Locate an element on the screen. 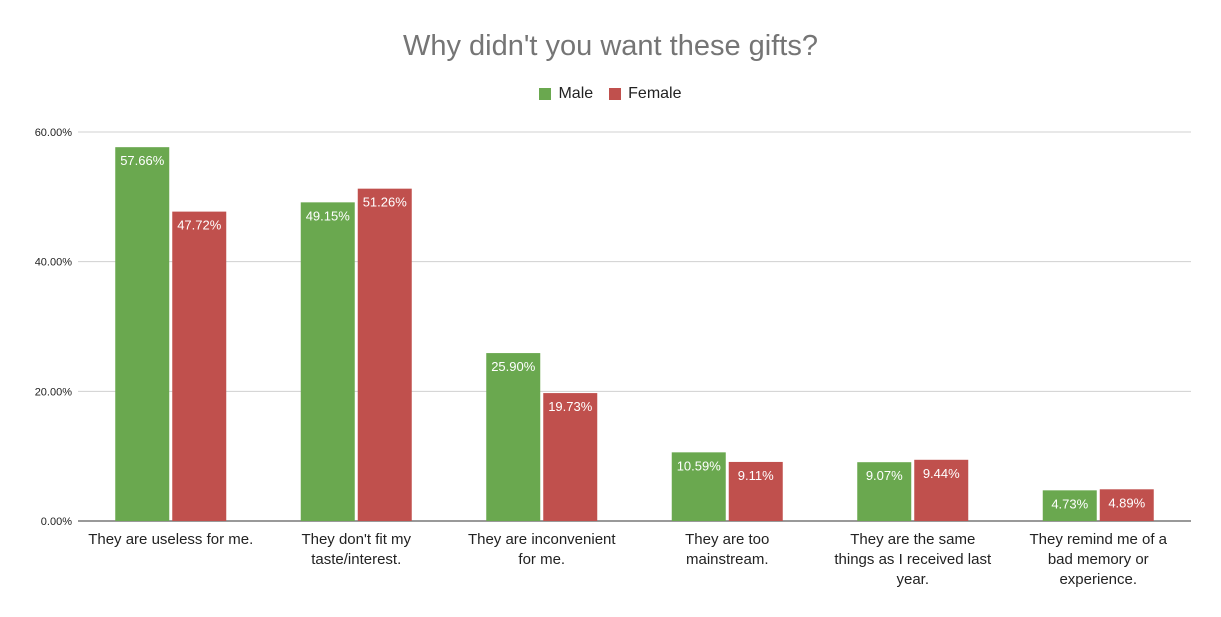  y-tick-label: 60.00% is located at coordinates (54, 133).